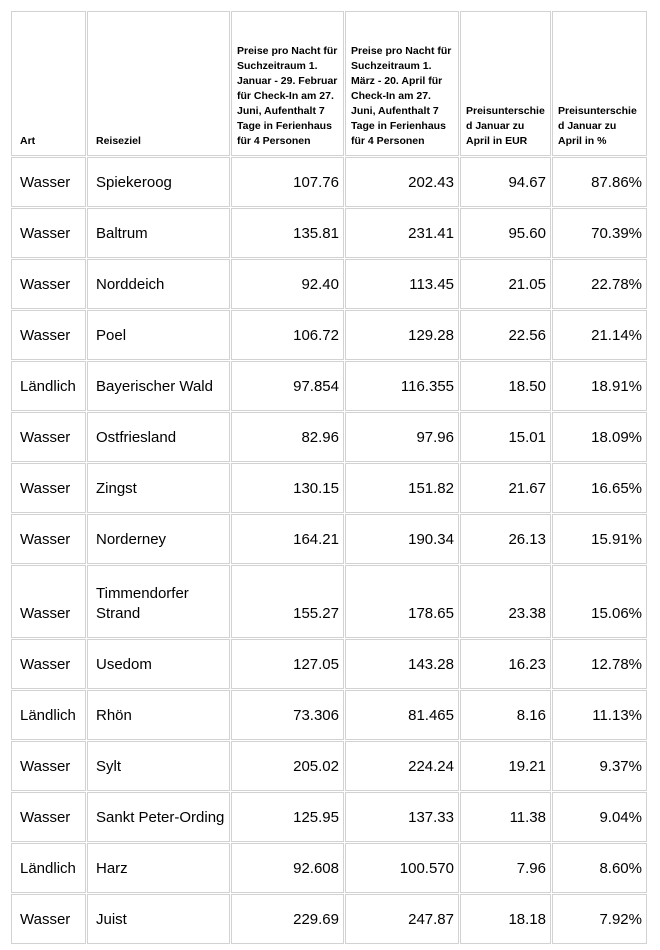 This screenshot has width=660, height=950. What do you see at coordinates (527, 437) in the screenshot?
I see `cell-text: 15.01` at bounding box center [527, 437].